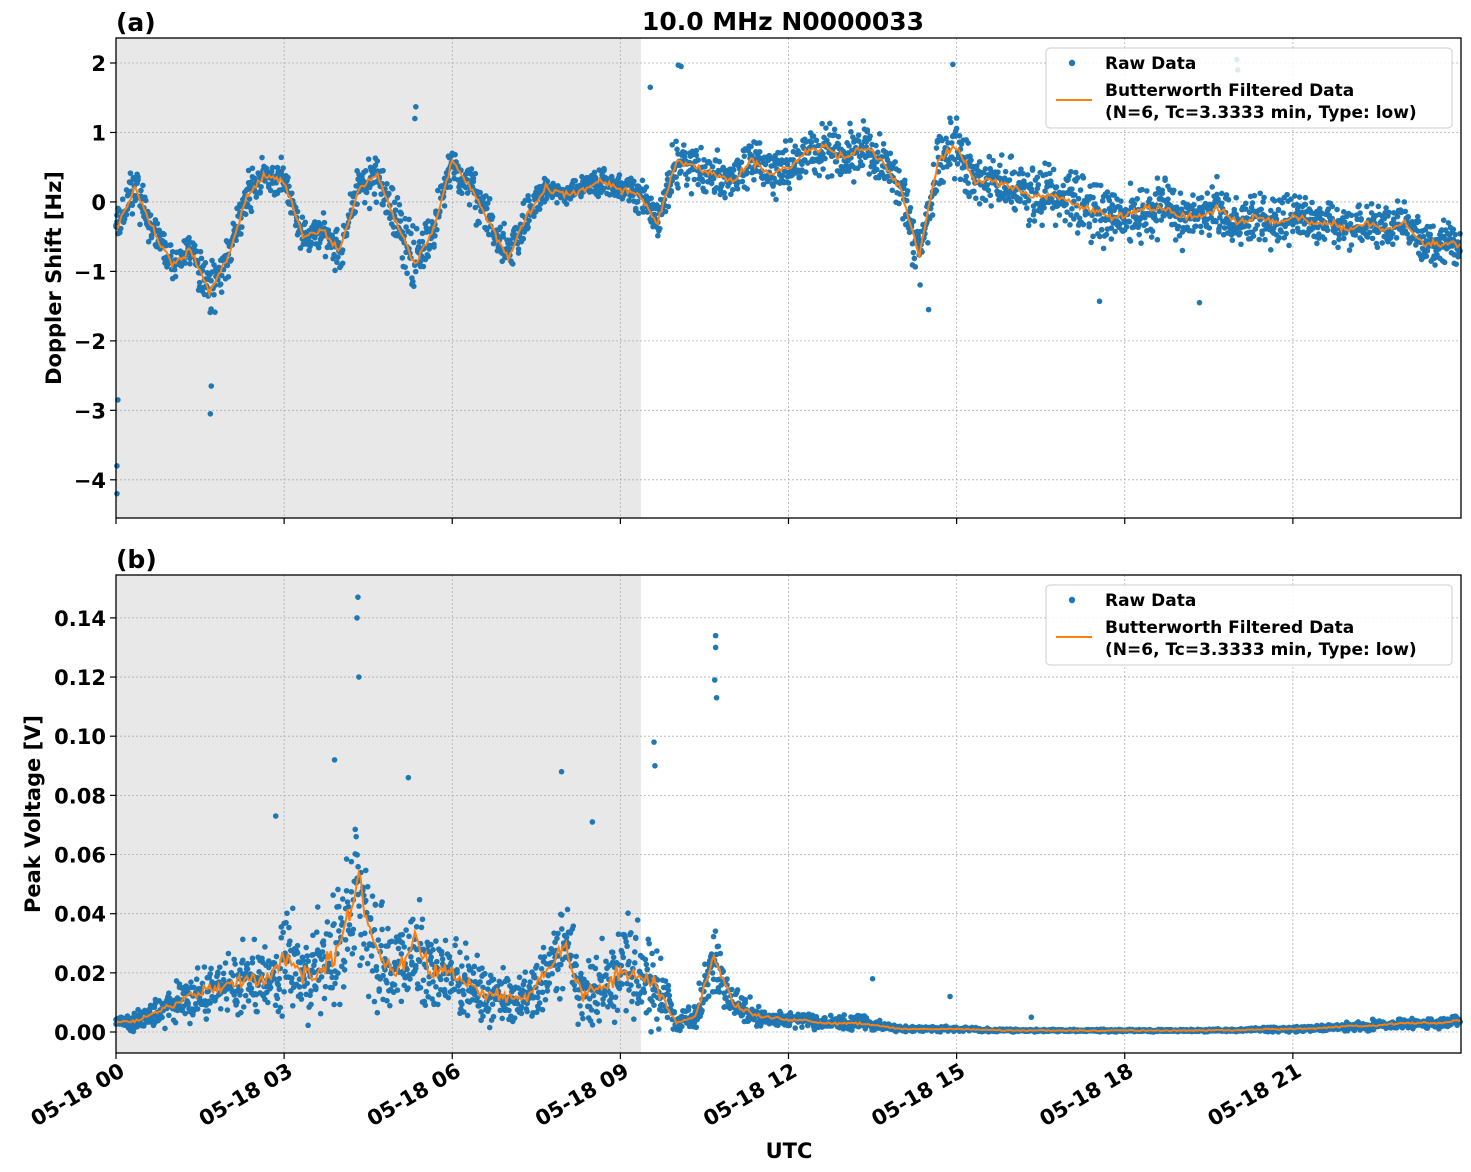 Image resolution: width=1471 pixels, height=1172 pixels. What do you see at coordinates (80, 915) in the screenshot?
I see `y-tick-label: 0.04` at bounding box center [80, 915].